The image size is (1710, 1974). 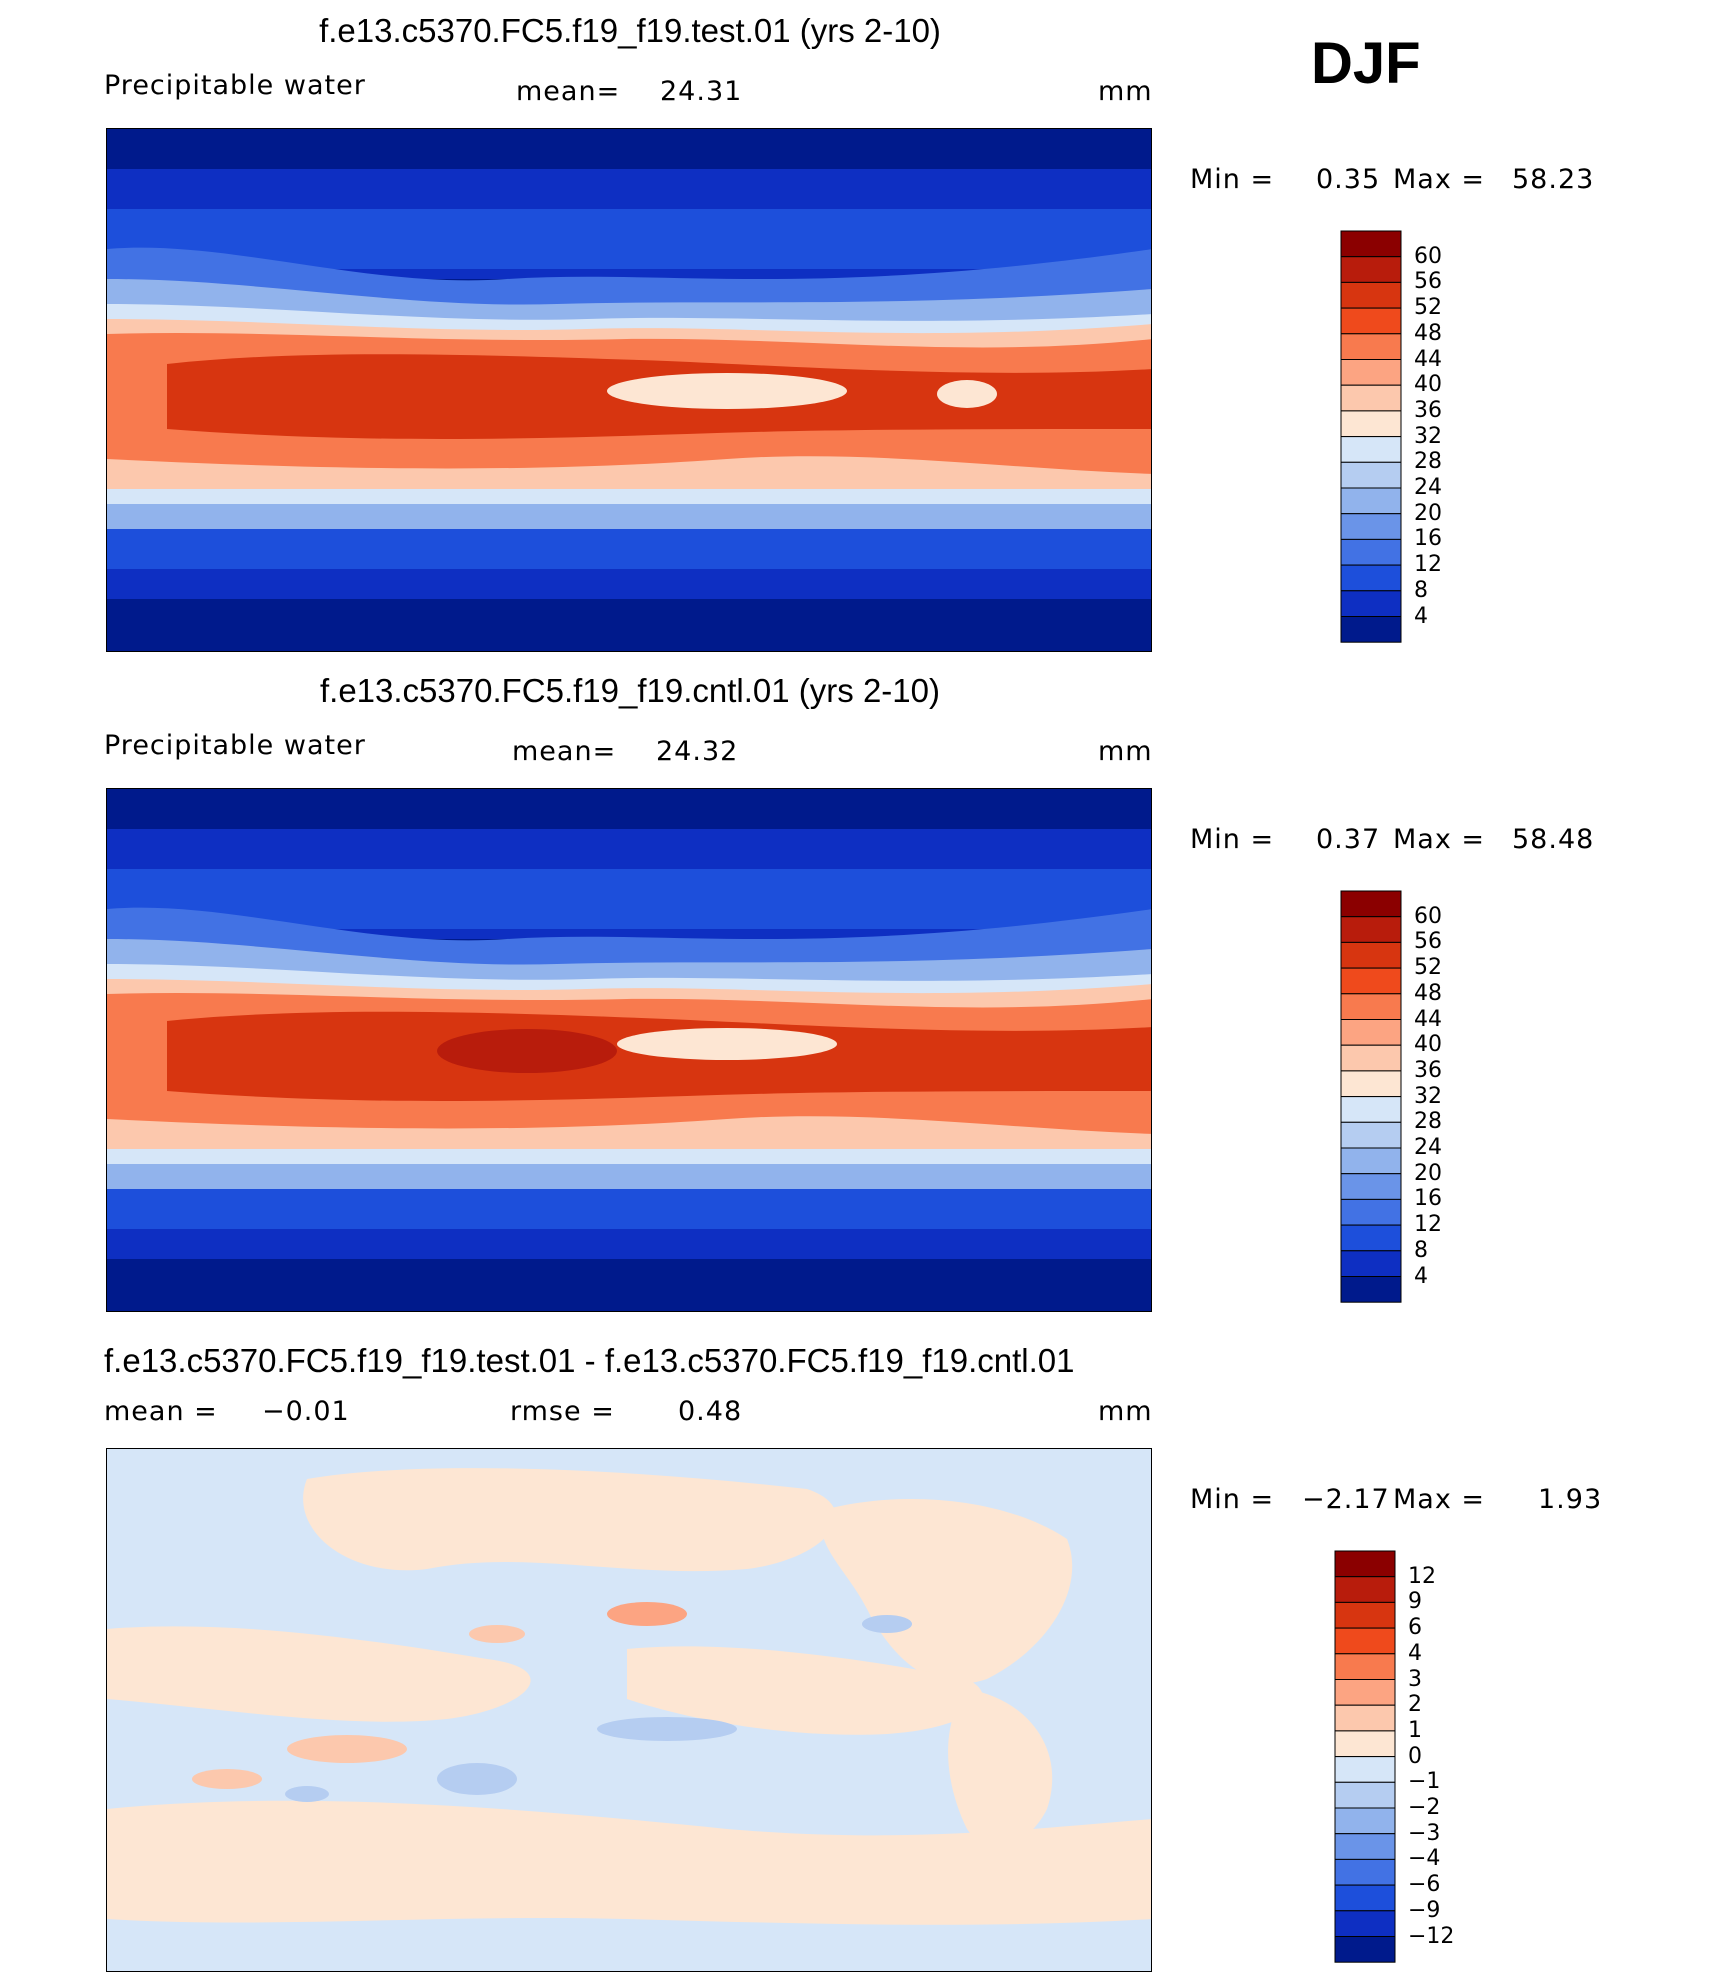 What do you see at coordinates (1125, 751) in the screenshot?
I see `panel-2-units: mm` at bounding box center [1125, 751].